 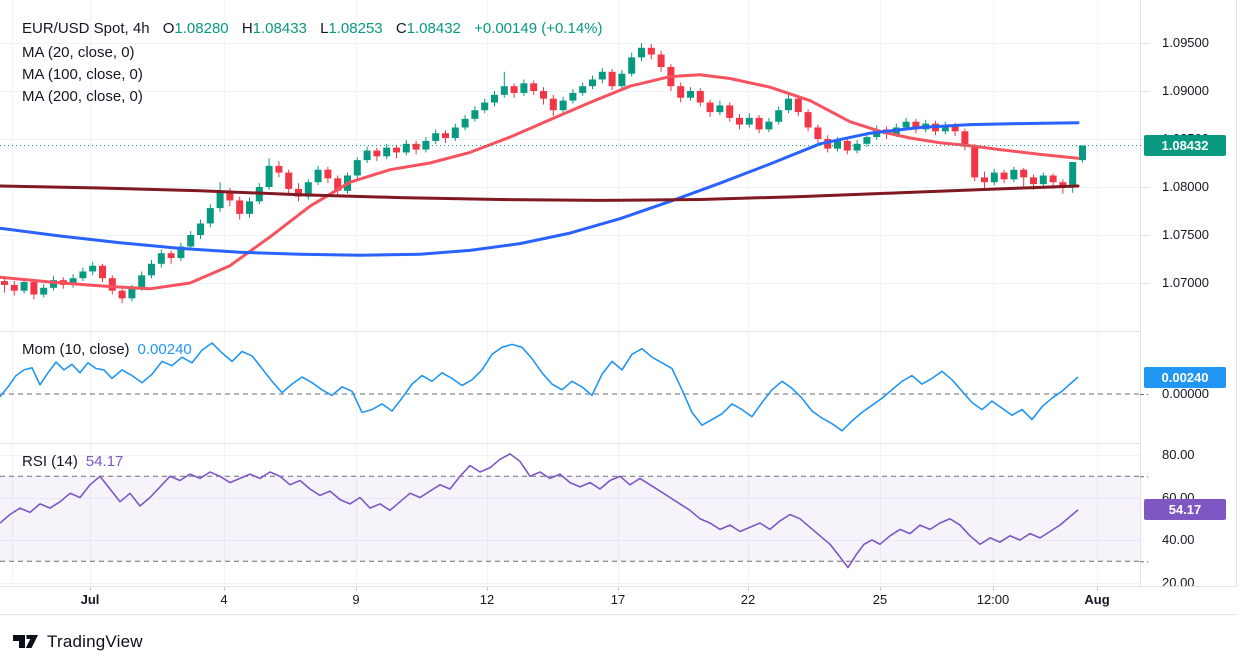 What do you see at coordinates (1178, 454) in the screenshot?
I see `y-axis-label: 80.00` at bounding box center [1178, 454].